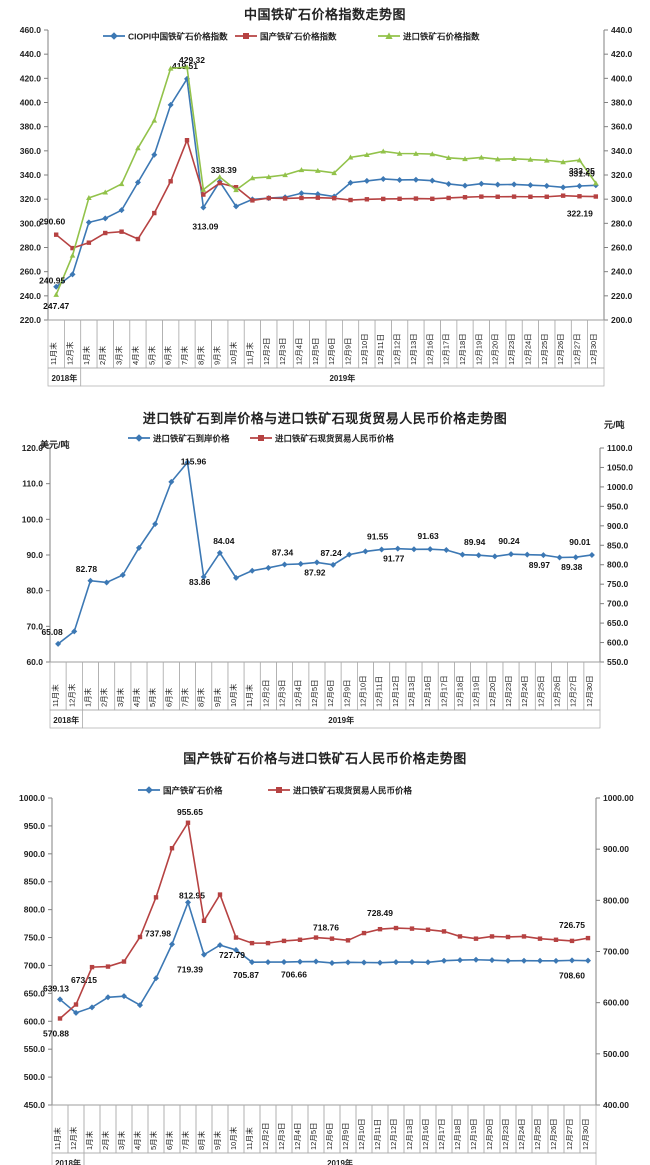 The width and height of the screenshot is (650, 1165). Describe the element at coordinates (569, 1134) in the screenshot. I see `x-axis-tick-label: 12月27日` at that location.